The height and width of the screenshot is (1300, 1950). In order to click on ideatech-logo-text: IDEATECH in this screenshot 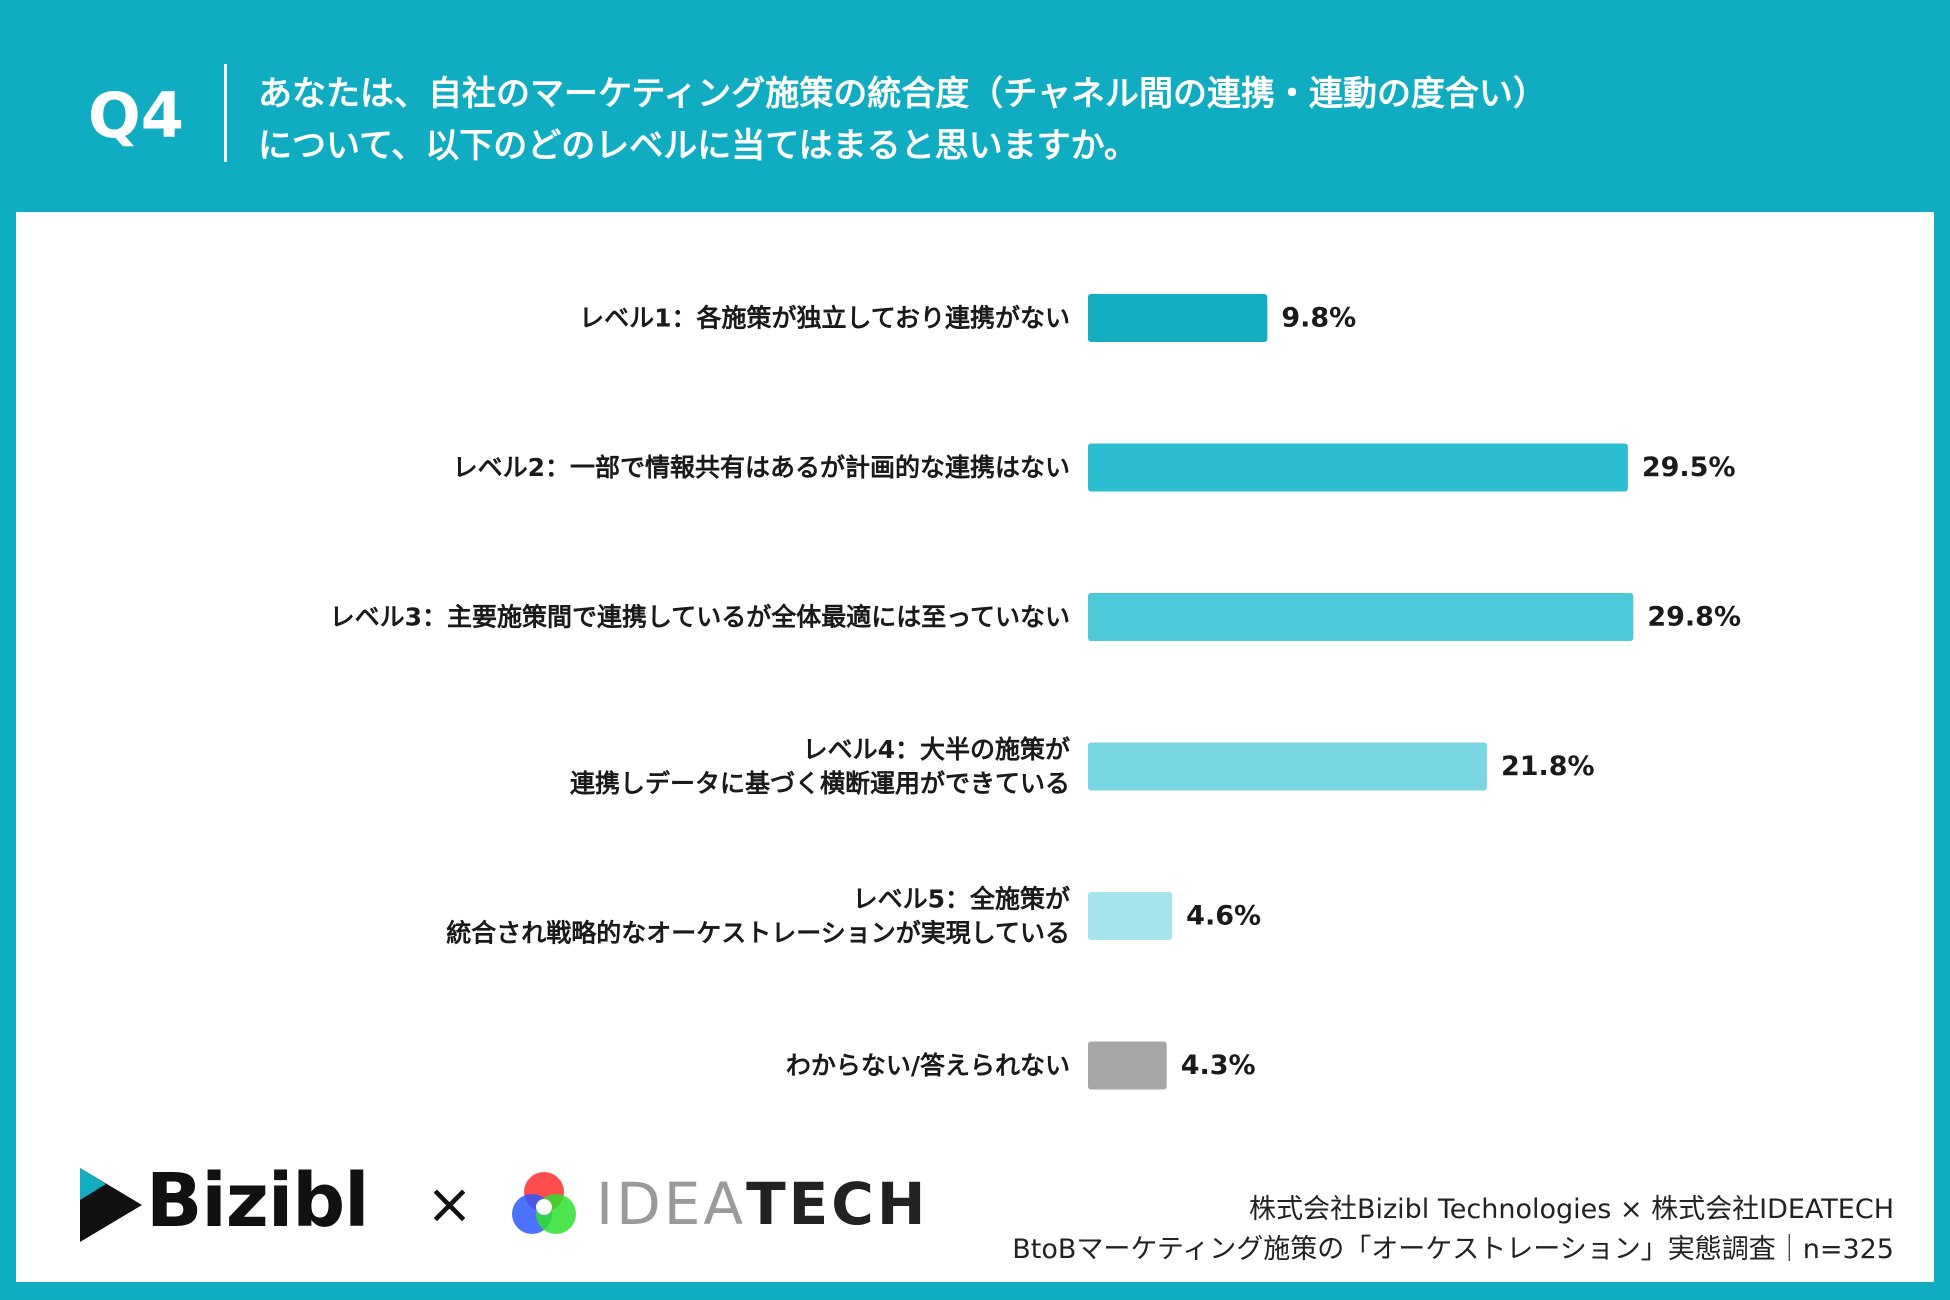, I will do `click(762, 1204)`.